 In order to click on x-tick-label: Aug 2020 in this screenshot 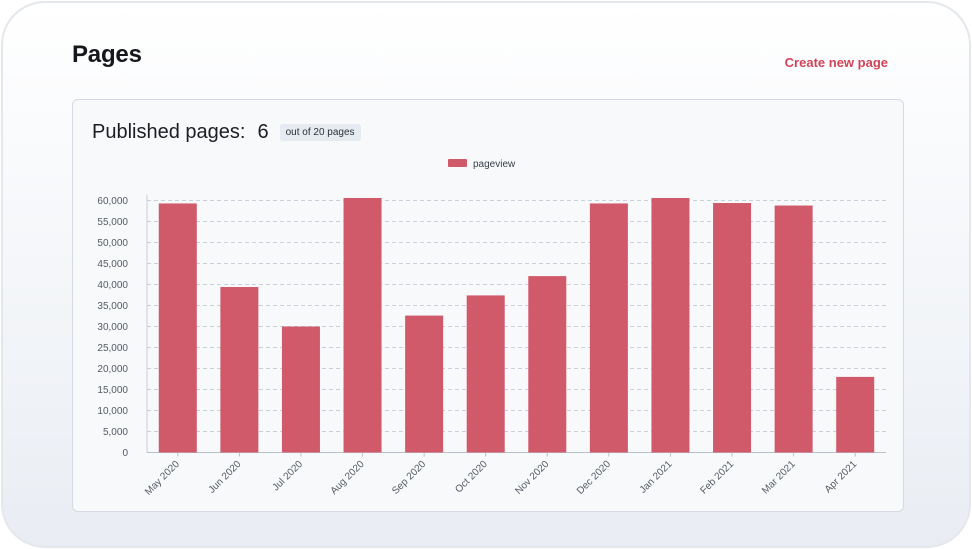, I will do `click(348, 478)`.